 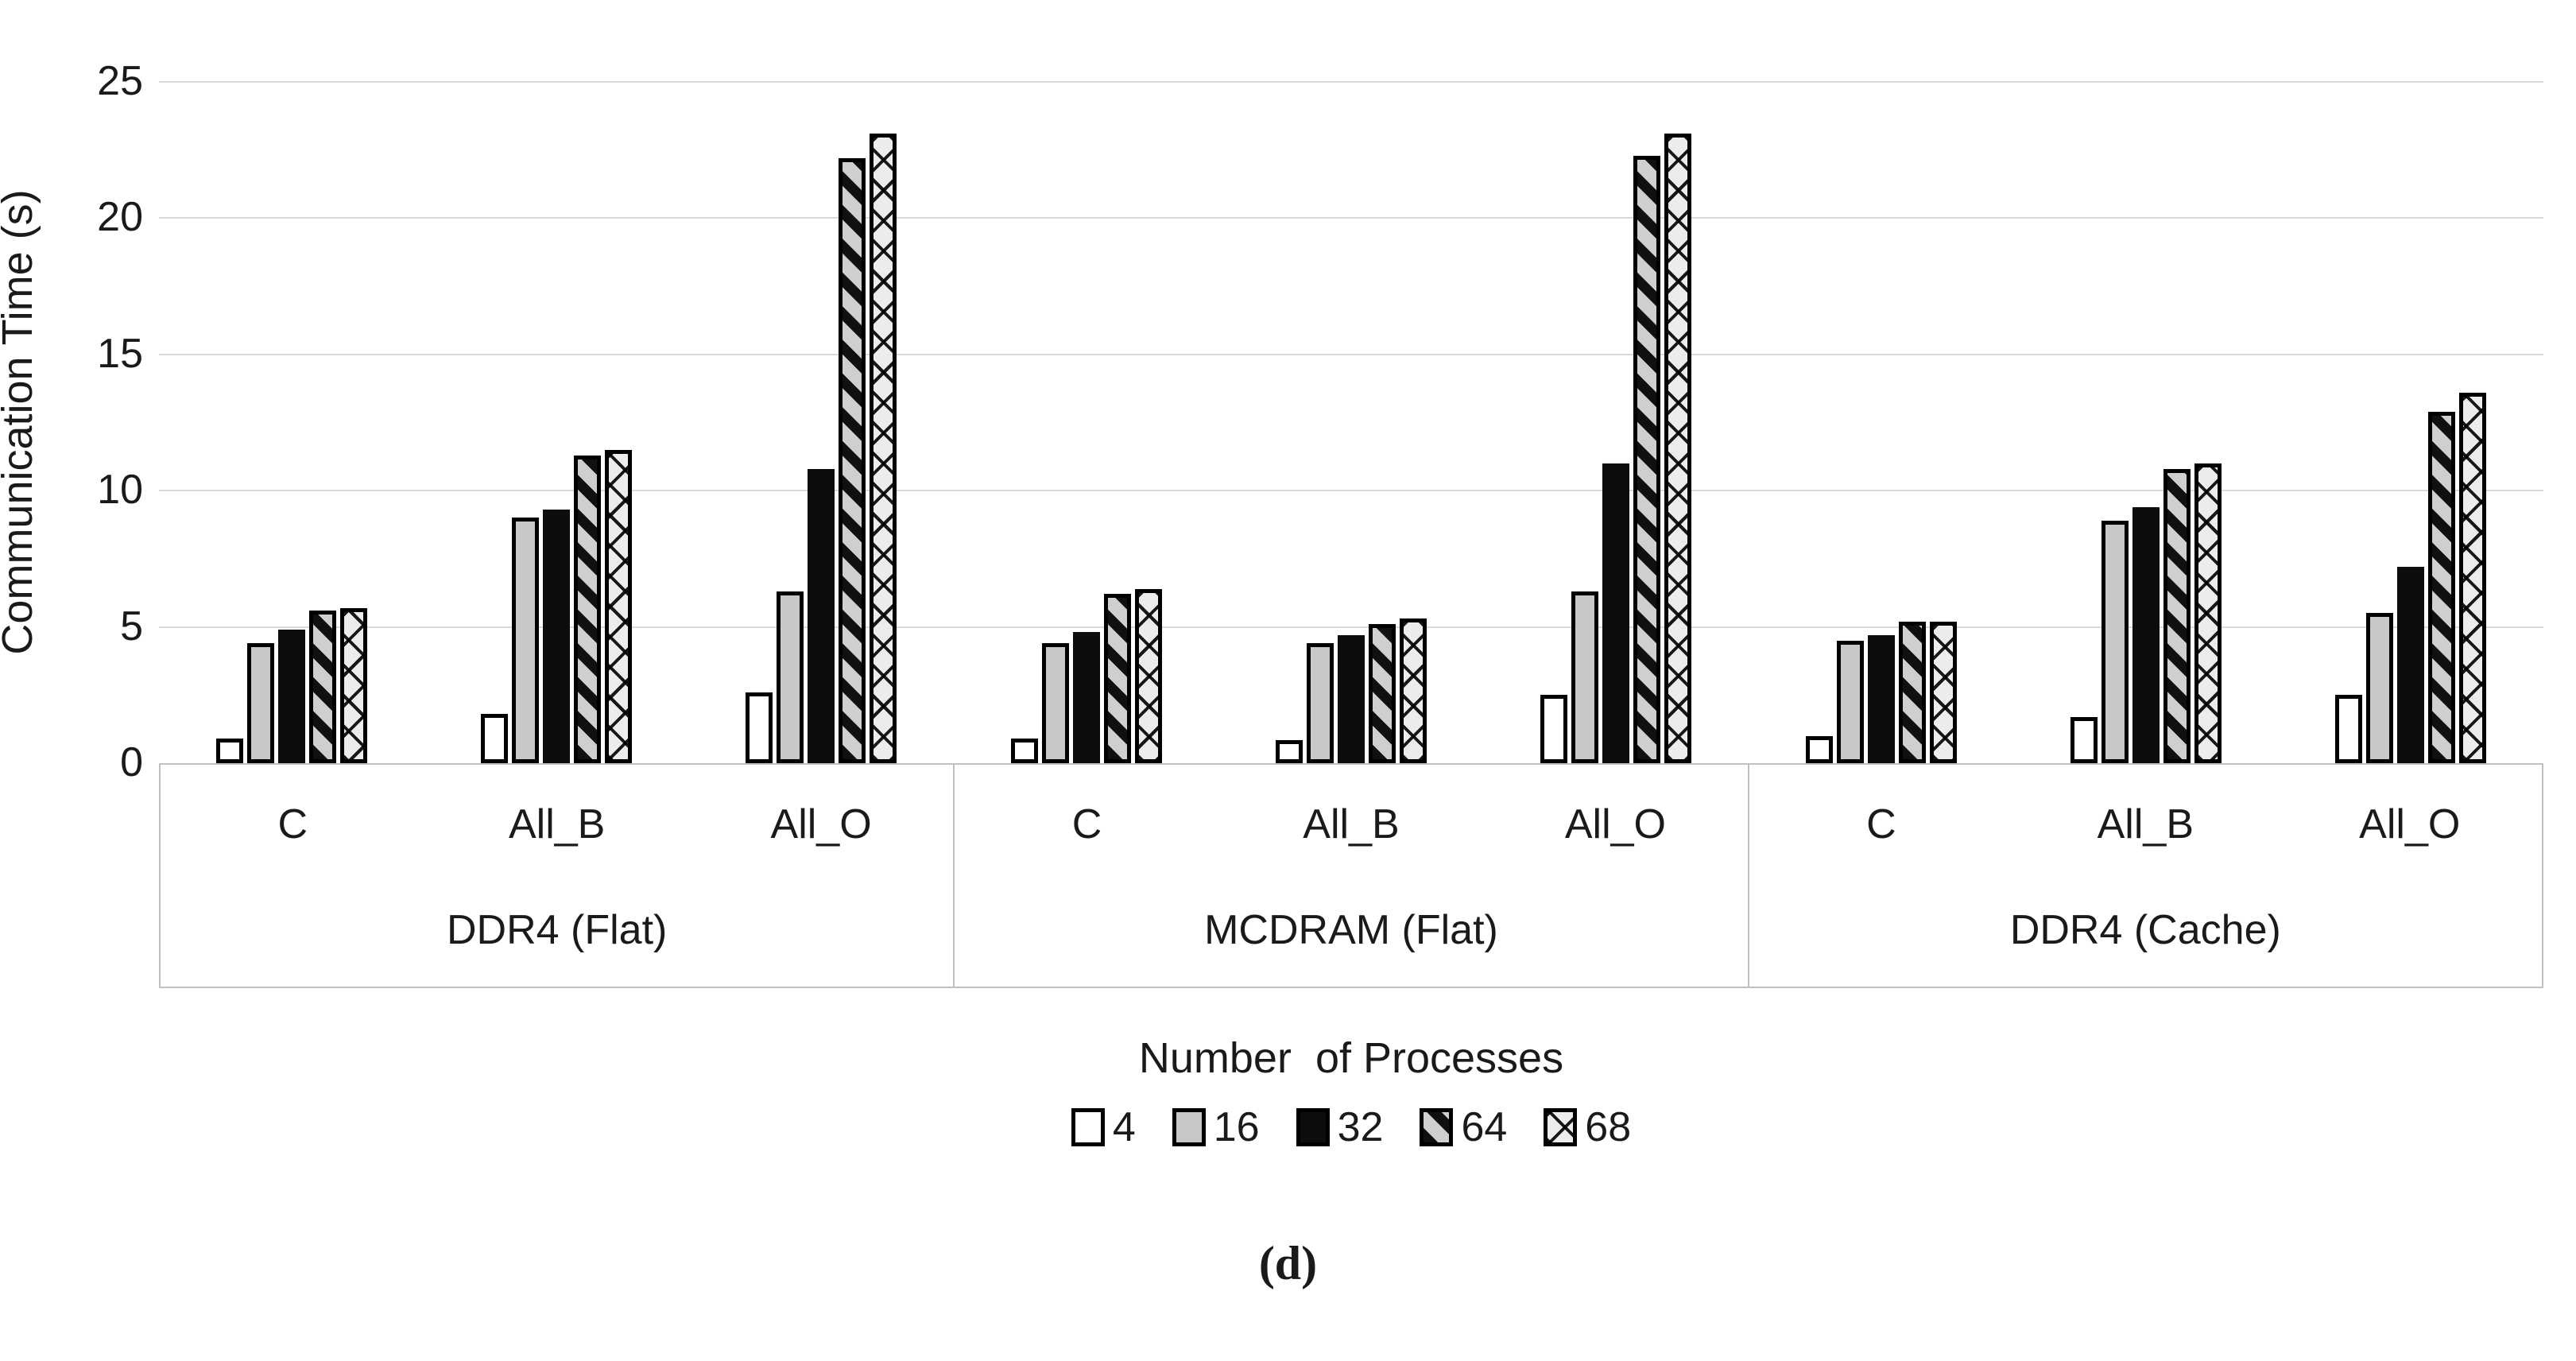 What do you see at coordinates (1189, 1127) in the screenshot?
I see `legend-swatch-16-icon` at bounding box center [1189, 1127].